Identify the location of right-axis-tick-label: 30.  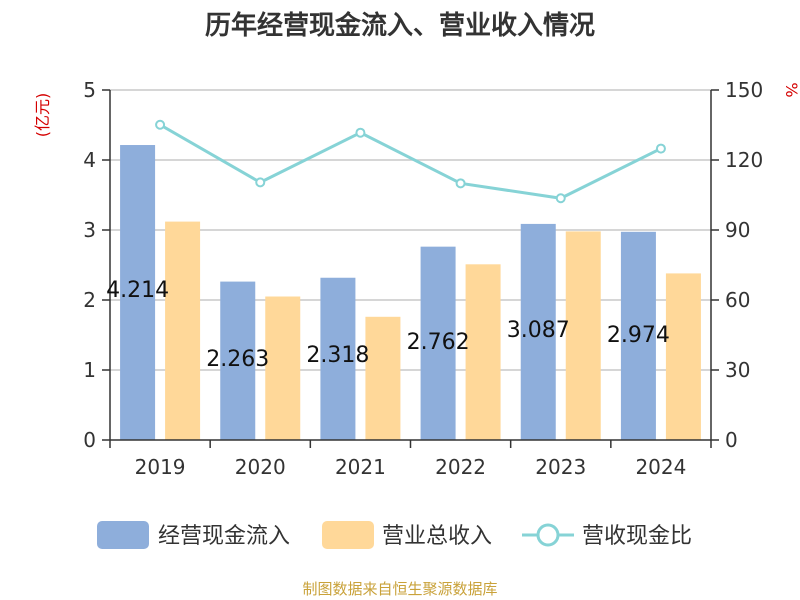
(737, 370).